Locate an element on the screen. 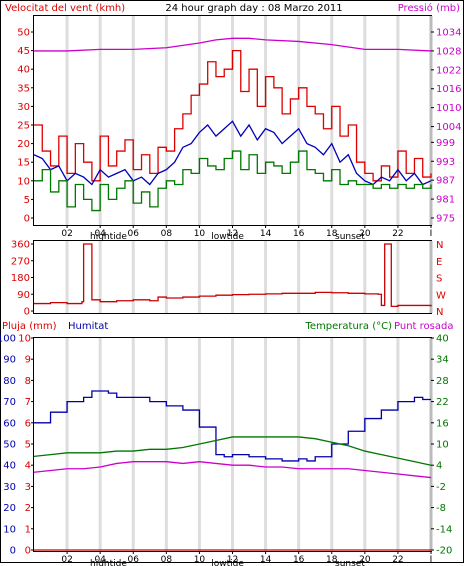 Image resolution: width=465 pixels, height=566 pixels. direction-line is located at coordinates (233, 275).